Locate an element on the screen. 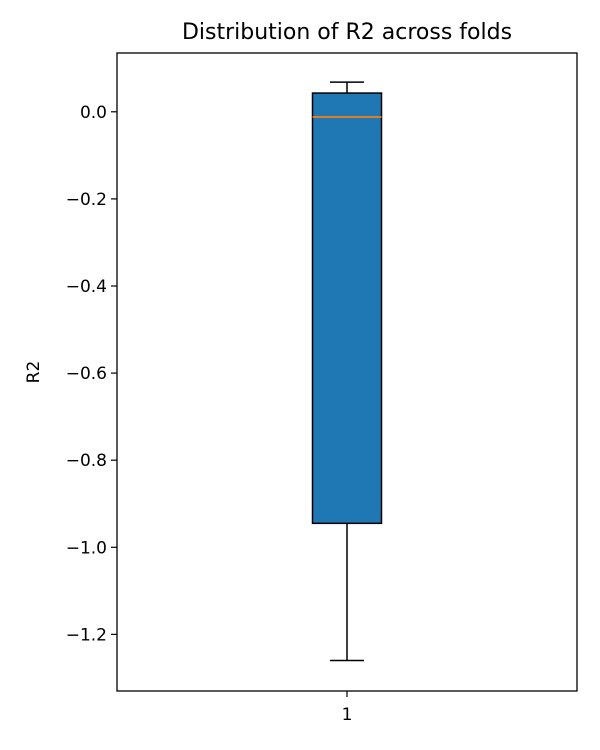 This screenshot has height=750, width=600. y-tick-label: −0.4 is located at coordinates (86, 287).